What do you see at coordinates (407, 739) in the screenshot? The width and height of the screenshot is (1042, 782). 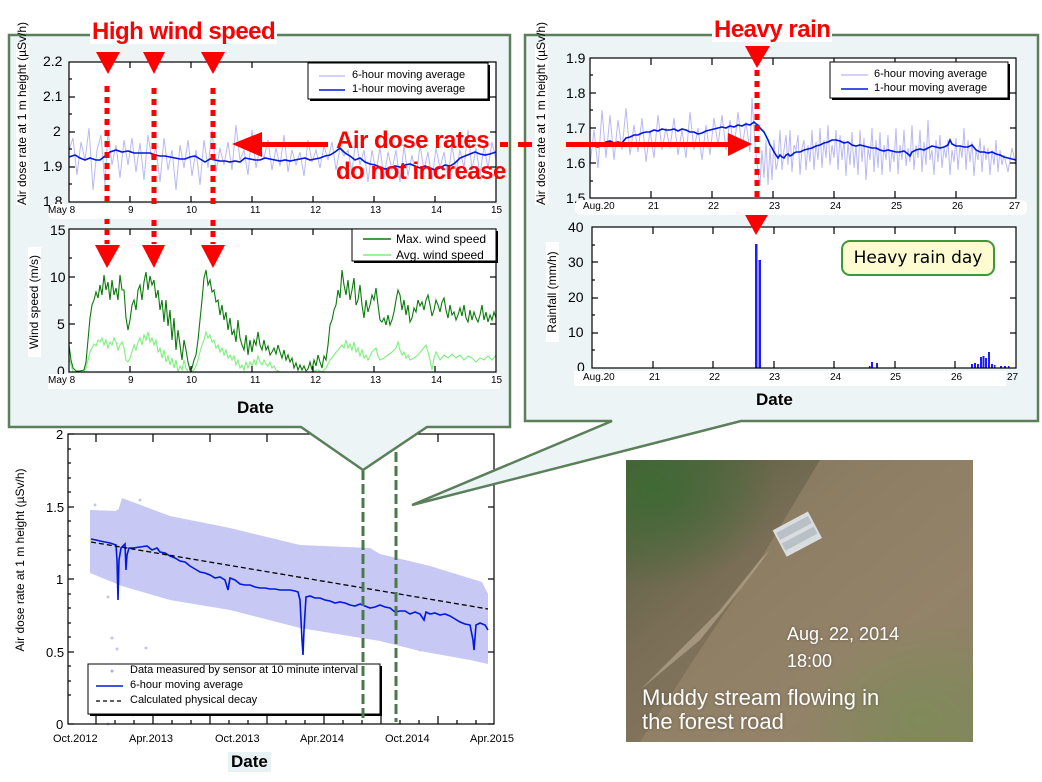 I see `x-tick: Oct.2014` at bounding box center [407, 739].